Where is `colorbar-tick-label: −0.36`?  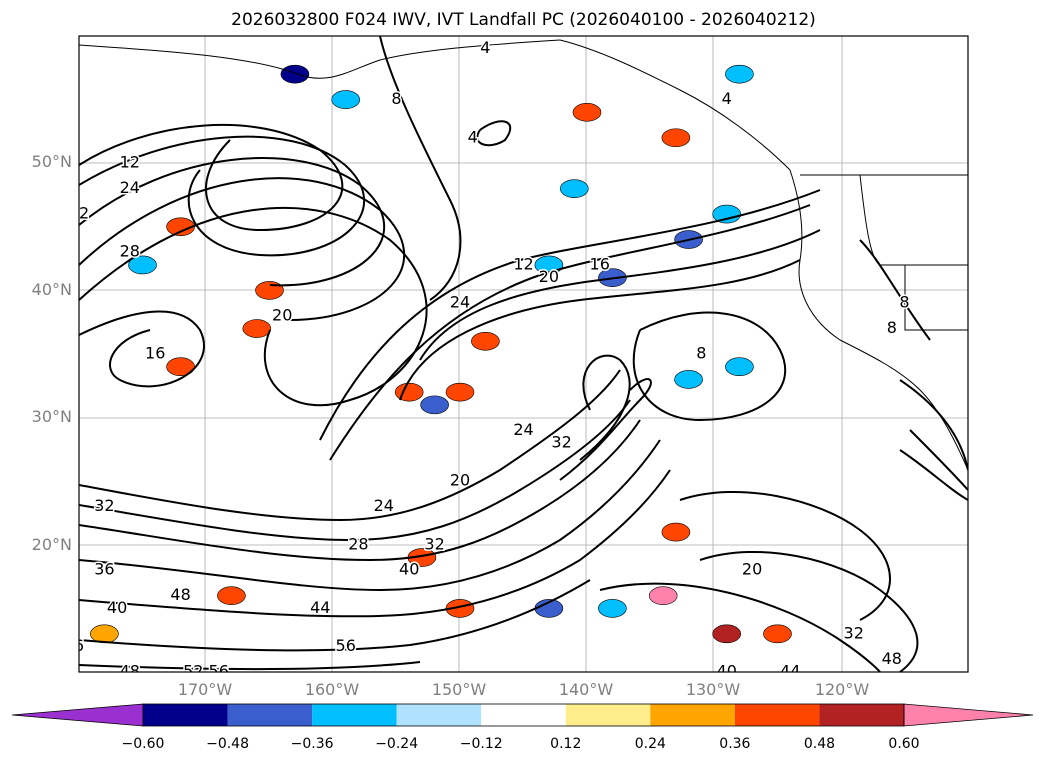 colorbar-tick-label: −0.36 is located at coordinates (312, 744).